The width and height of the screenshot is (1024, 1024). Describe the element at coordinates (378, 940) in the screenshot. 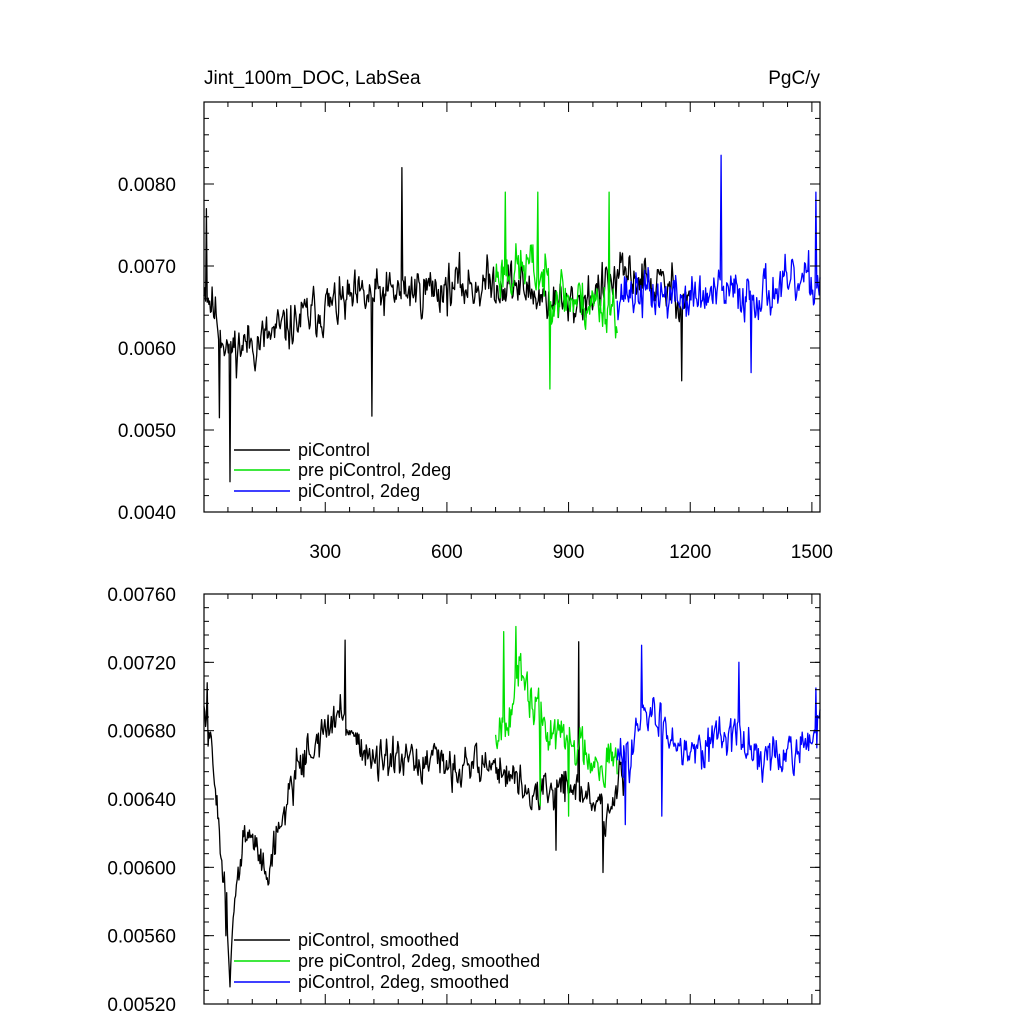

I see `bottom-legend-label-1: piControl, smoothed` at that location.